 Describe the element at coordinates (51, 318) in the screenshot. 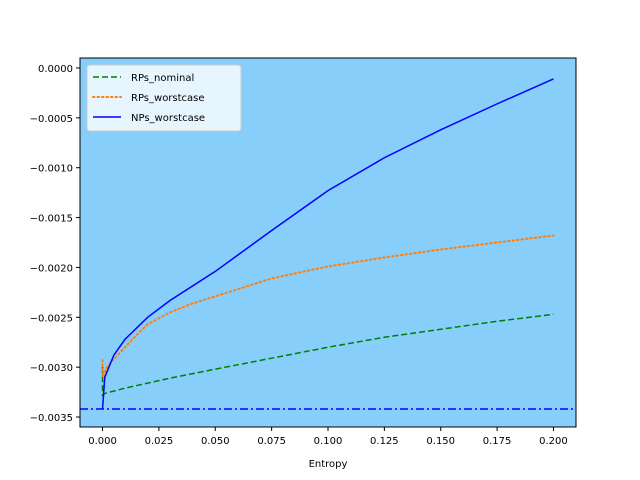

I see `y-tick-label: −0.0025` at that location.